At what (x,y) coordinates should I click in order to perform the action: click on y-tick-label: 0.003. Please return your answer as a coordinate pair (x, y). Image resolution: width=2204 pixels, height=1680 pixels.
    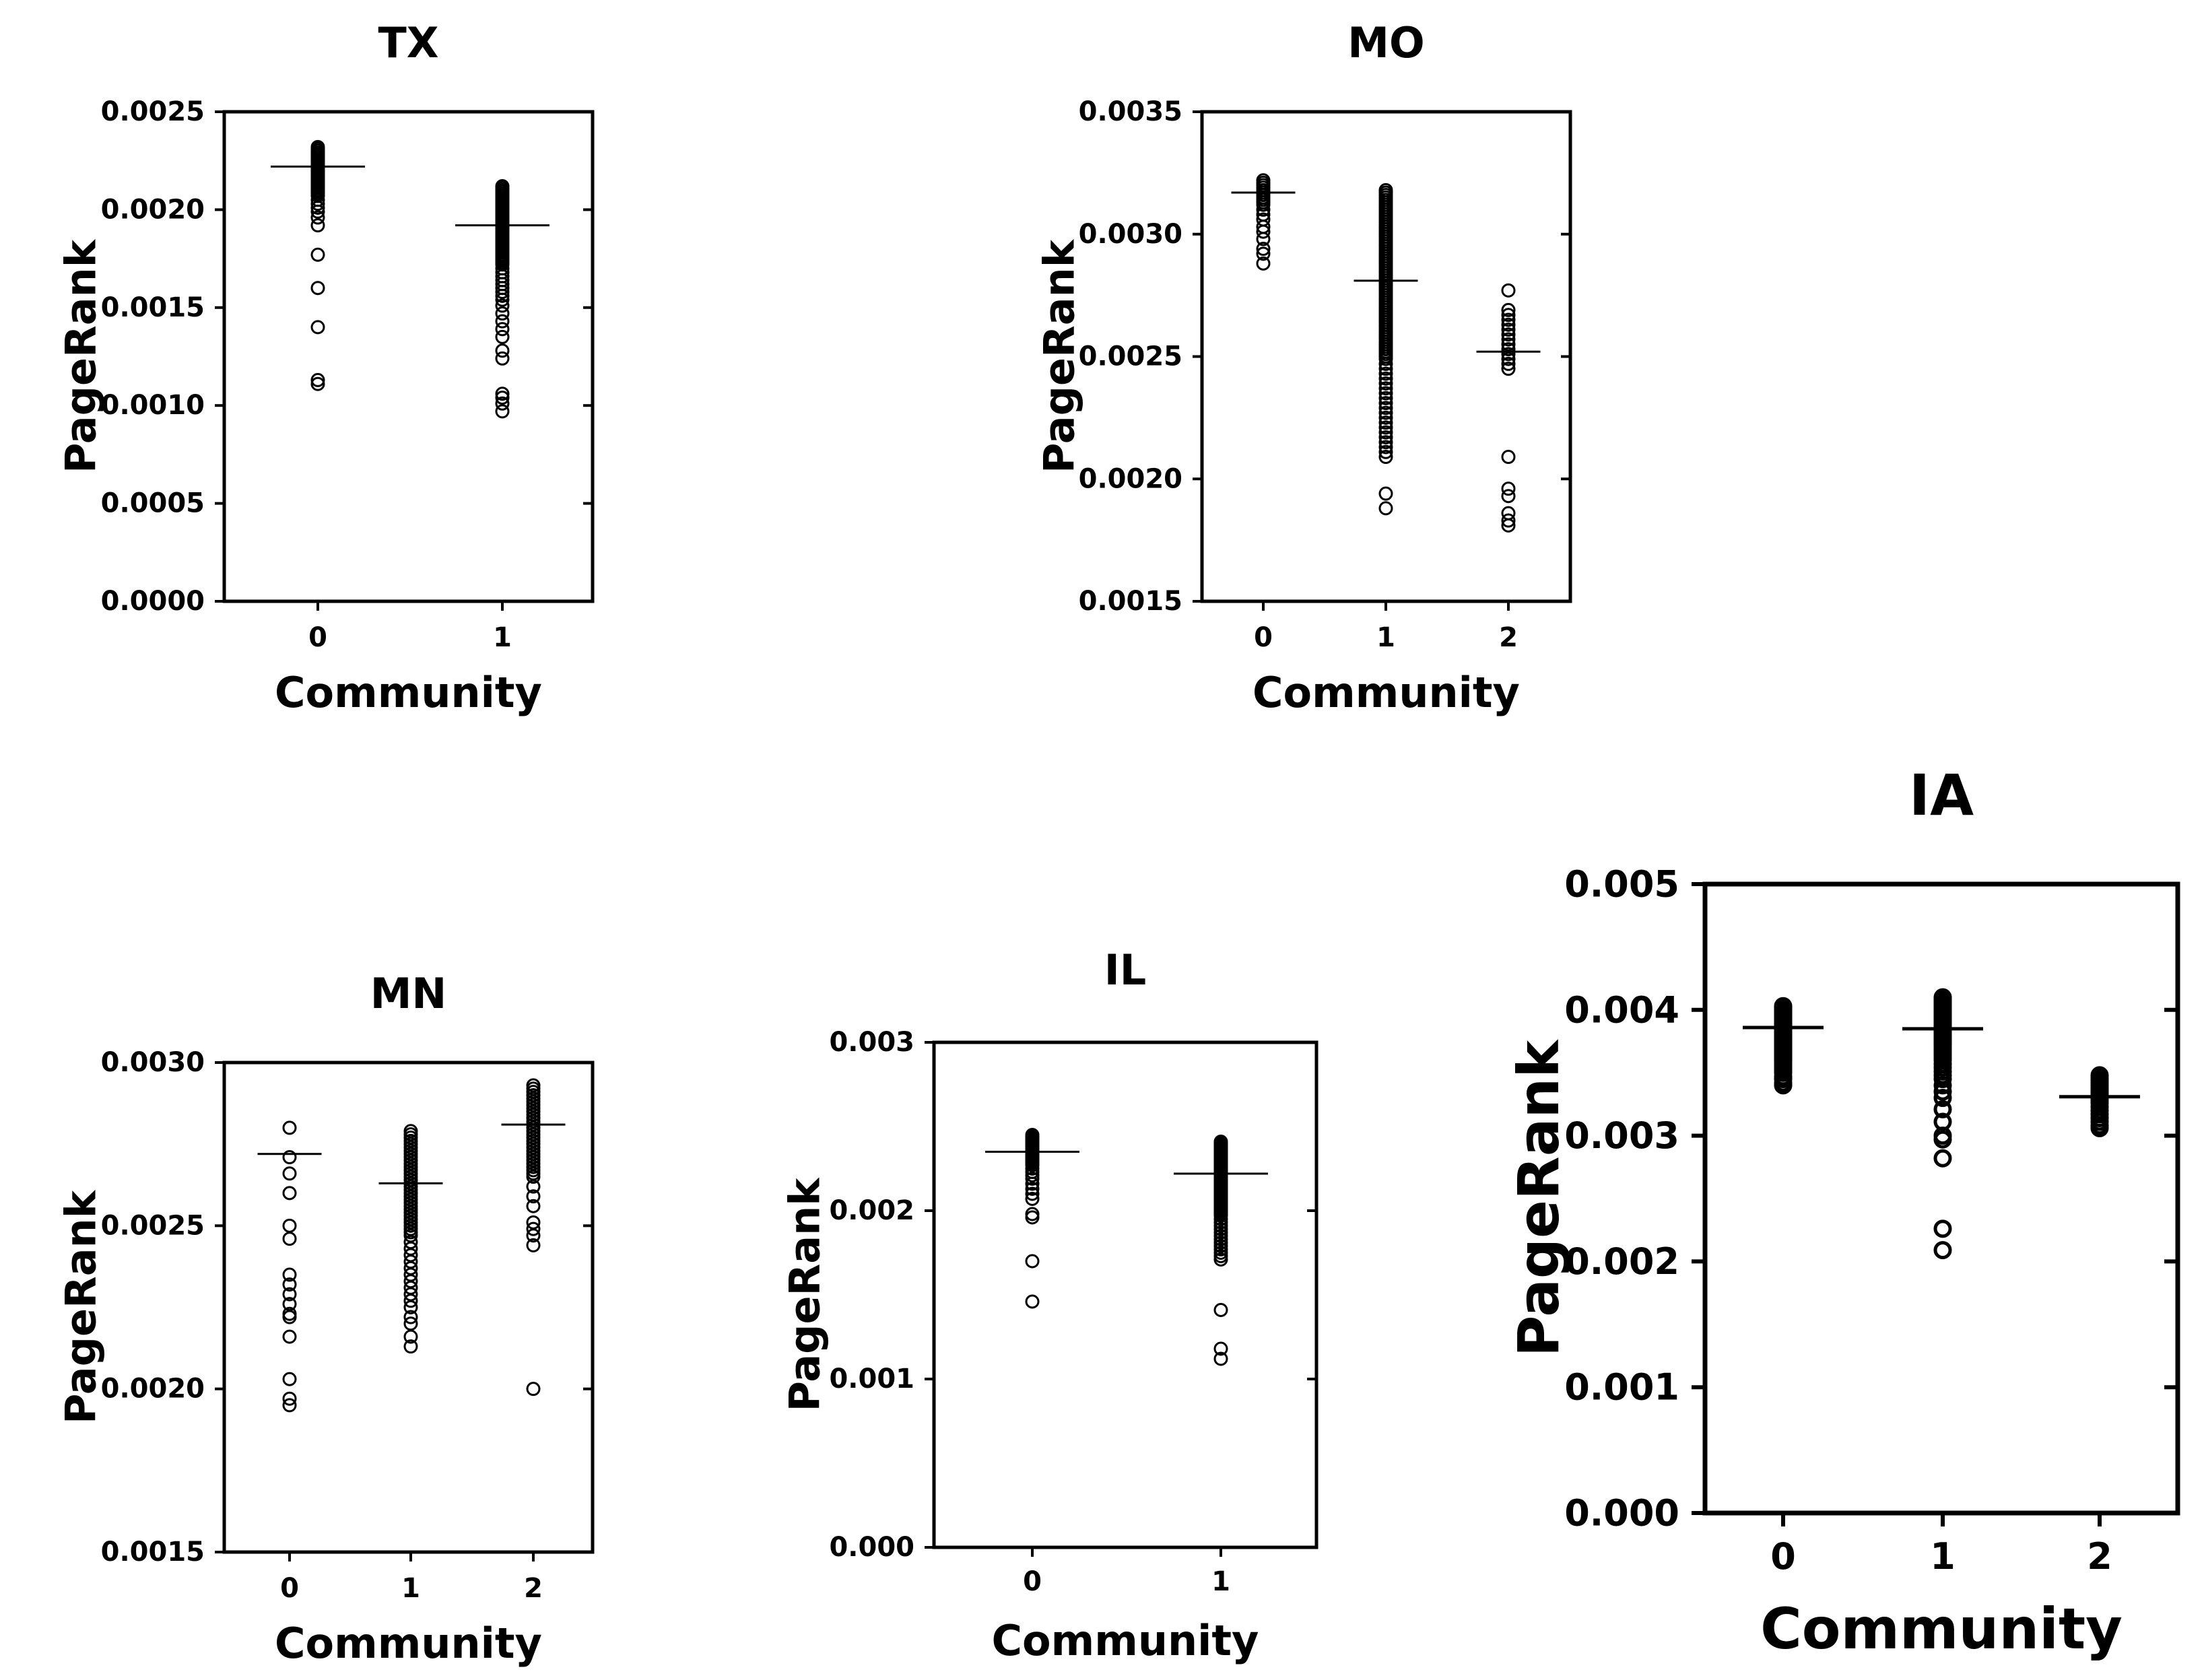
    Looking at the image, I should click on (1621, 1135).